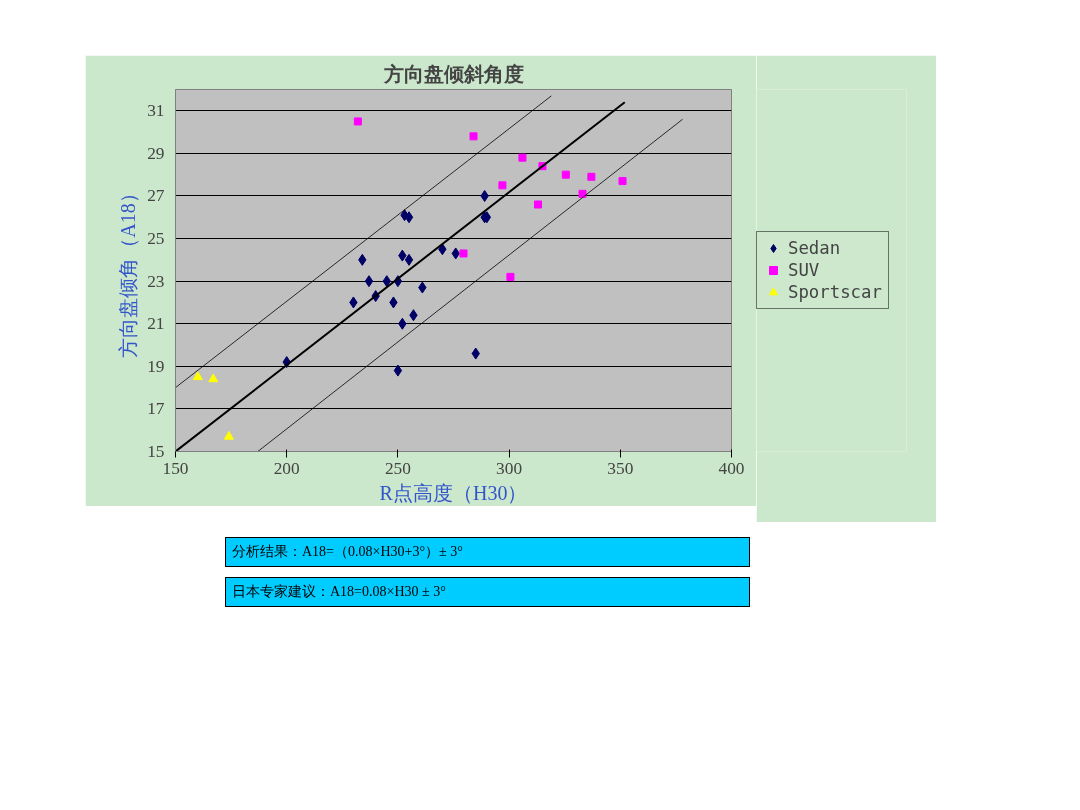  I want to click on y-tick-label: 31, so click(156, 111).